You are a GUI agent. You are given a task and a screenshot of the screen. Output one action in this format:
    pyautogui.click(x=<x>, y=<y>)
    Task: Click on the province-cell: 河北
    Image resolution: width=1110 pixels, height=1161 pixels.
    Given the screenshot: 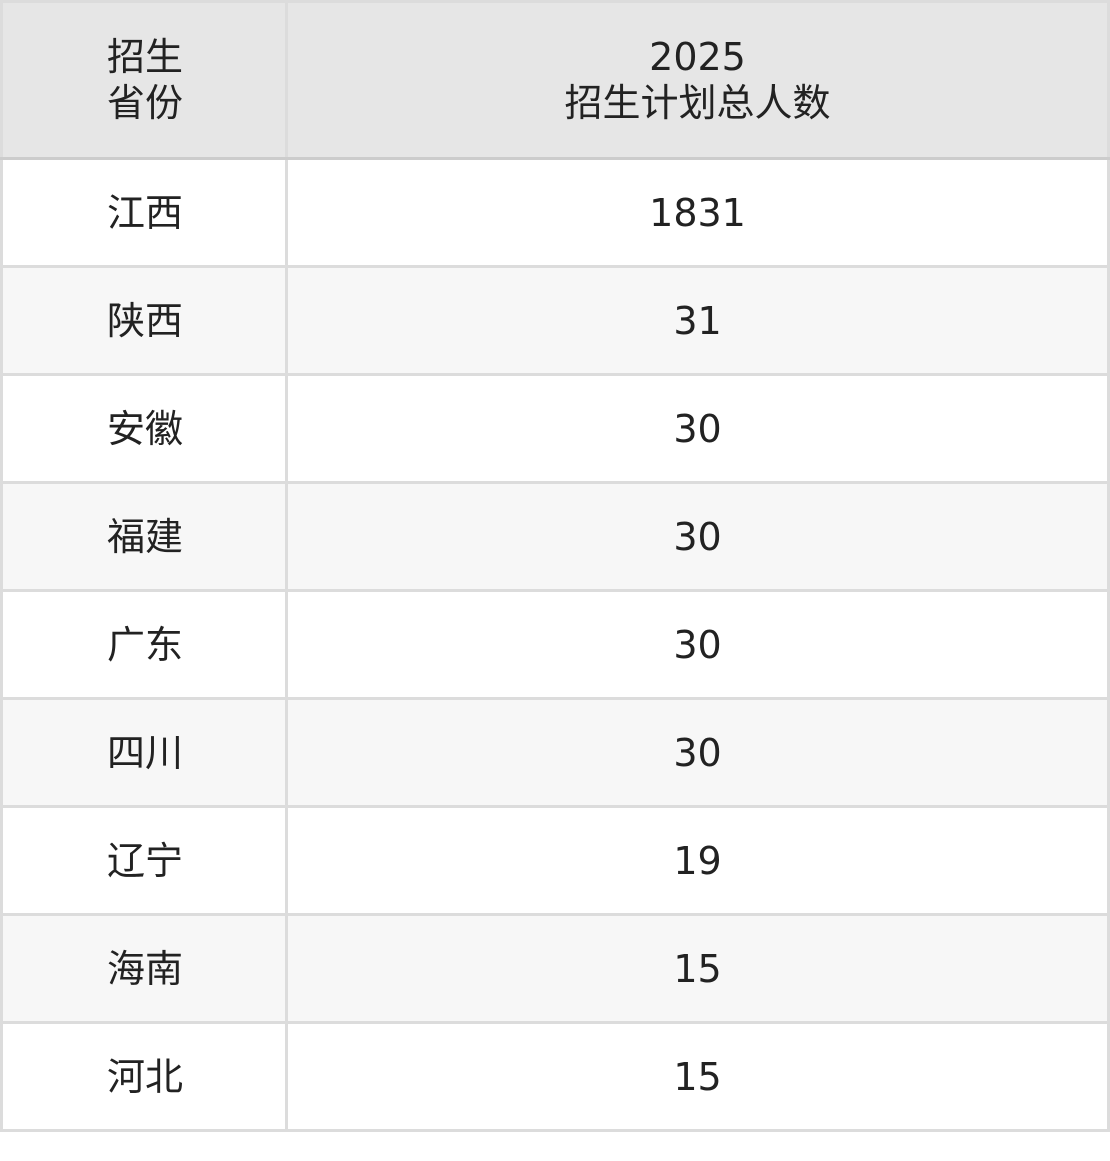 What is the action you would take?
    pyautogui.click(x=144, y=1076)
    